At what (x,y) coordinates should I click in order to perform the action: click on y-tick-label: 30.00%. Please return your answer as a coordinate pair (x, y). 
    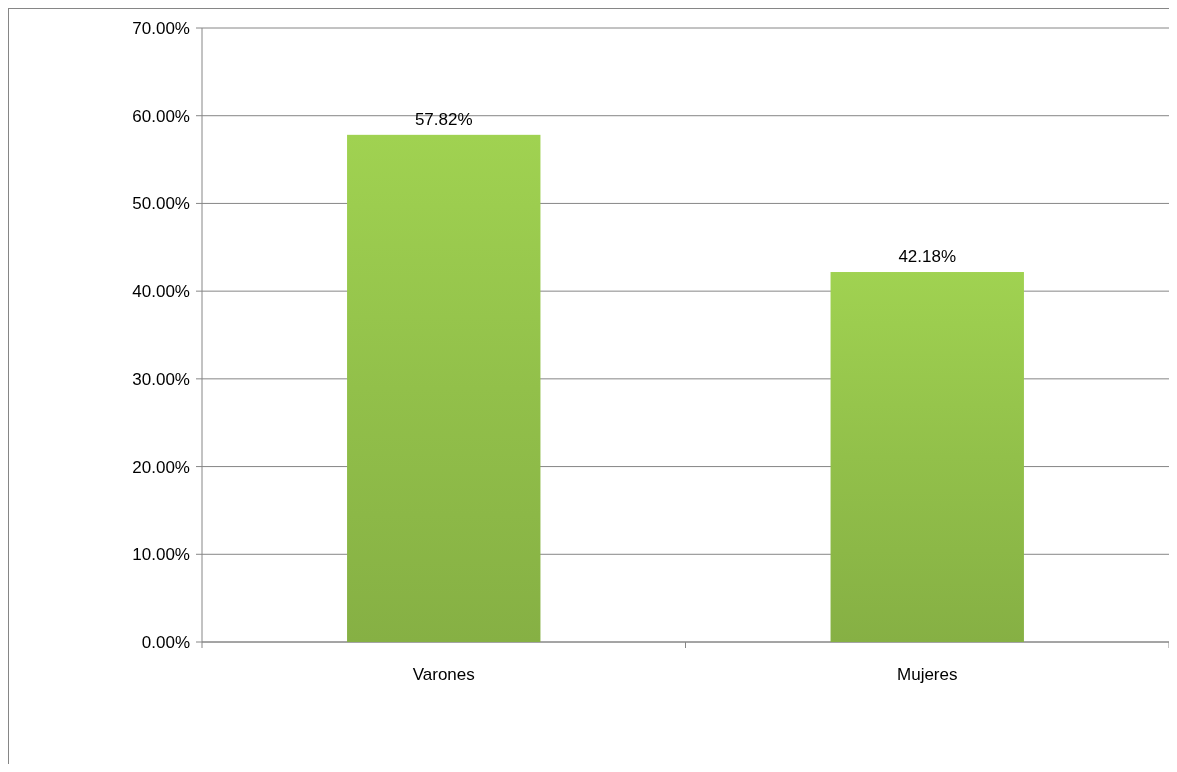
    Looking at the image, I should click on (161, 379).